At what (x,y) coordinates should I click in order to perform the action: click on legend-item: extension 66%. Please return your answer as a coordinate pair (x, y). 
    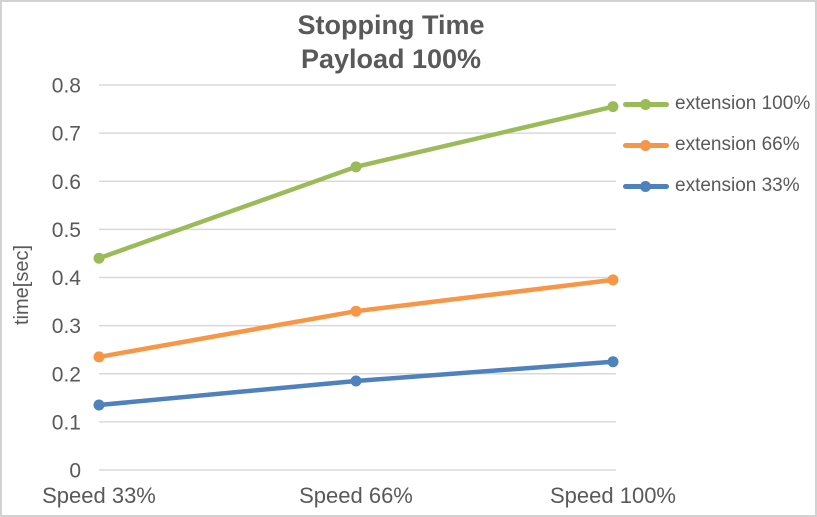
    Looking at the image, I should click on (716, 145).